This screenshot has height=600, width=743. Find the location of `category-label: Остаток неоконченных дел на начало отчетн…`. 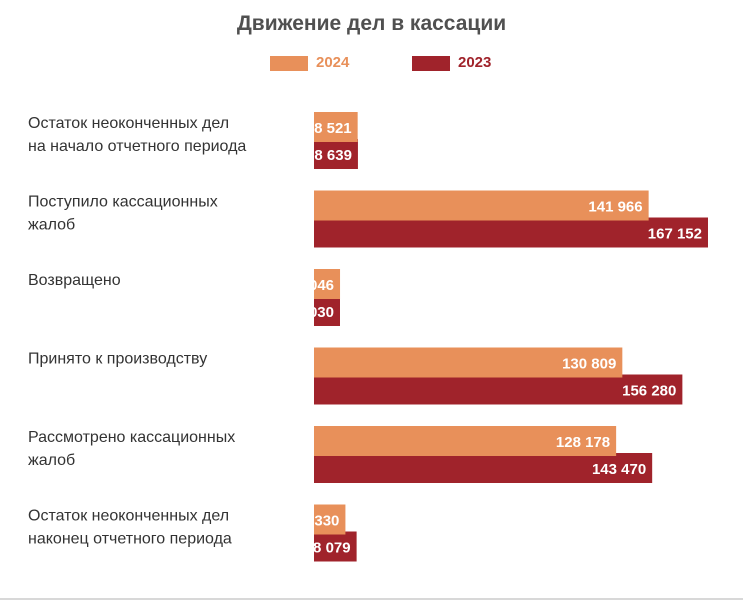

category-label: Остаток неоконченных дел на начало отчетн… is located at coordinates (137, 135).